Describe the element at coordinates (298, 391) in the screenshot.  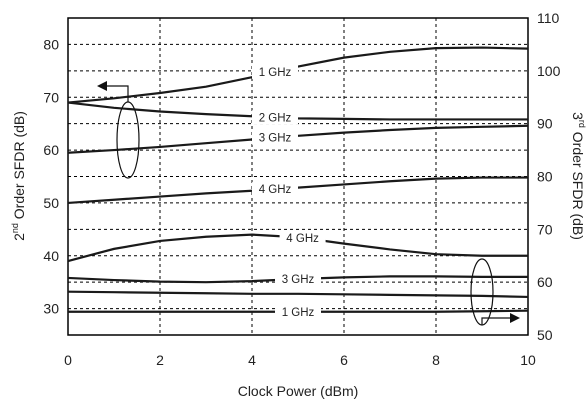
I see `x-axis-title: Clock Power (dBm)` at that location.